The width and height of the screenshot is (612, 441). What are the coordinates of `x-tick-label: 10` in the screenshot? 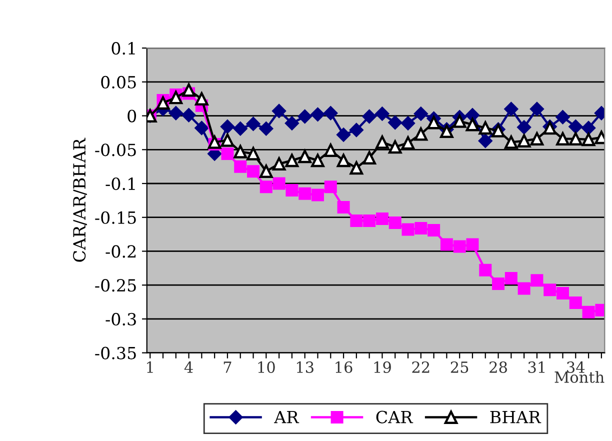 It's located at (266, 367).